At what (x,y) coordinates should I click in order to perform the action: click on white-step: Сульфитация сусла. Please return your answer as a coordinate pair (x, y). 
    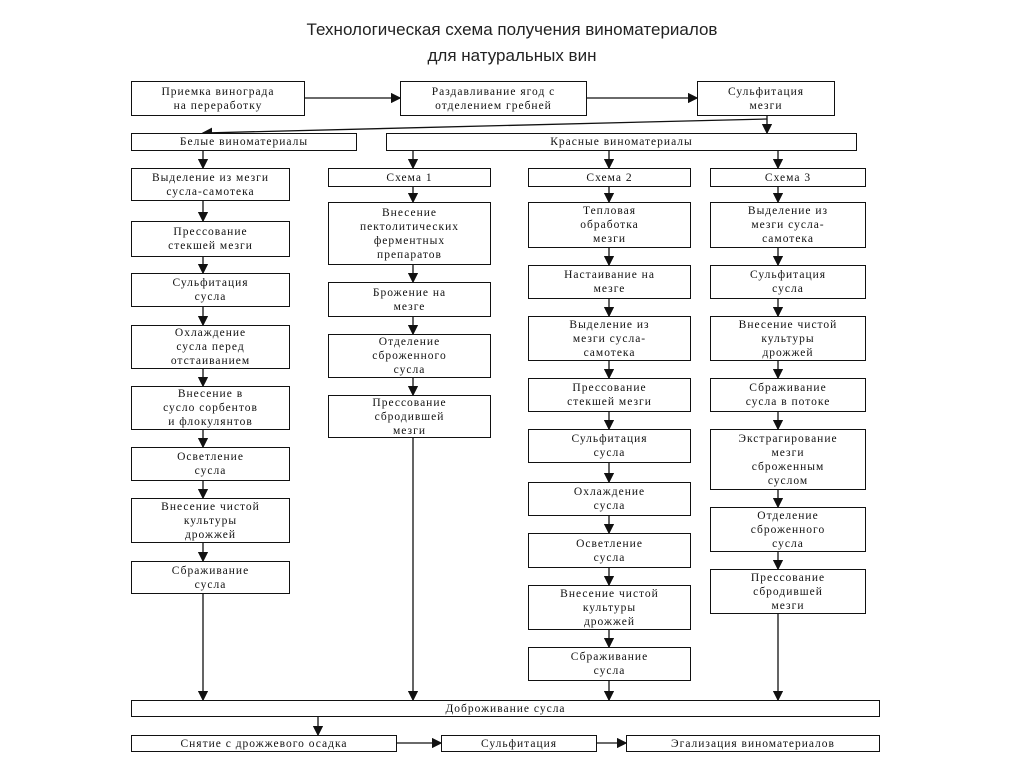
    Looking at the image, I should click on (210, 290).